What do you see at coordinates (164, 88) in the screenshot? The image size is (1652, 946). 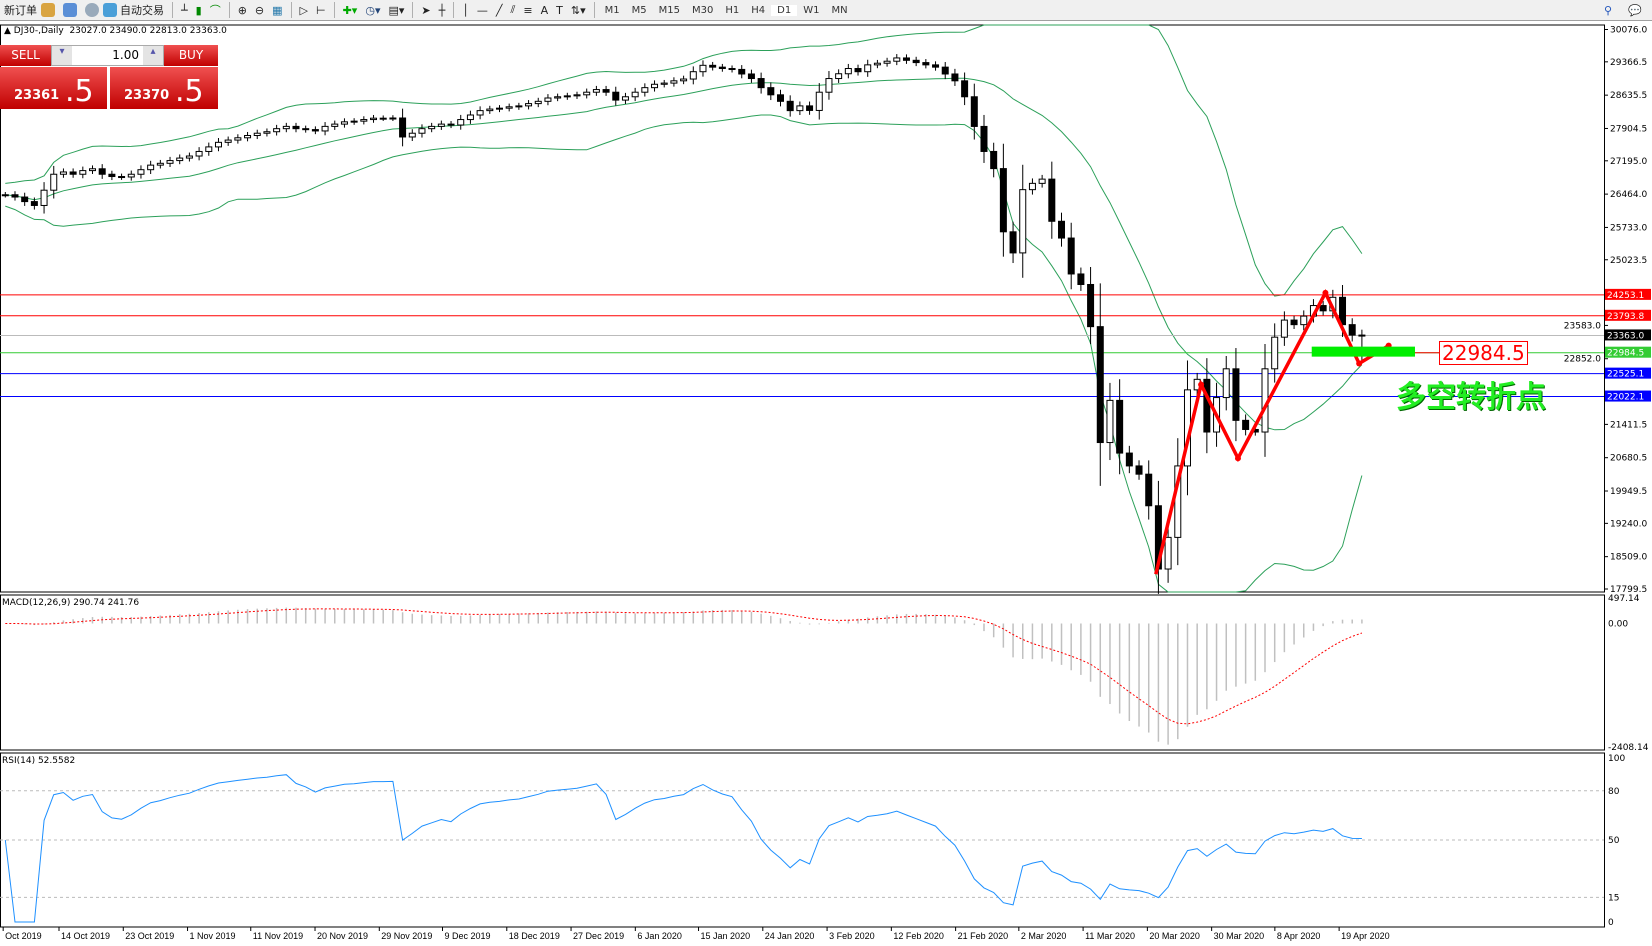 I see `buy-price-button: 23370 .5` at bounding box center [164, 88].